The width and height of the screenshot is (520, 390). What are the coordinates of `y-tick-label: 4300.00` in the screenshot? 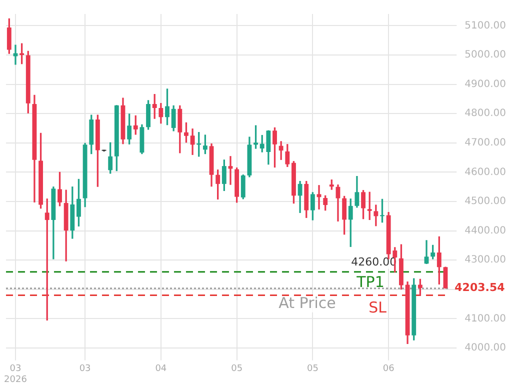 It's located at (485, 260).